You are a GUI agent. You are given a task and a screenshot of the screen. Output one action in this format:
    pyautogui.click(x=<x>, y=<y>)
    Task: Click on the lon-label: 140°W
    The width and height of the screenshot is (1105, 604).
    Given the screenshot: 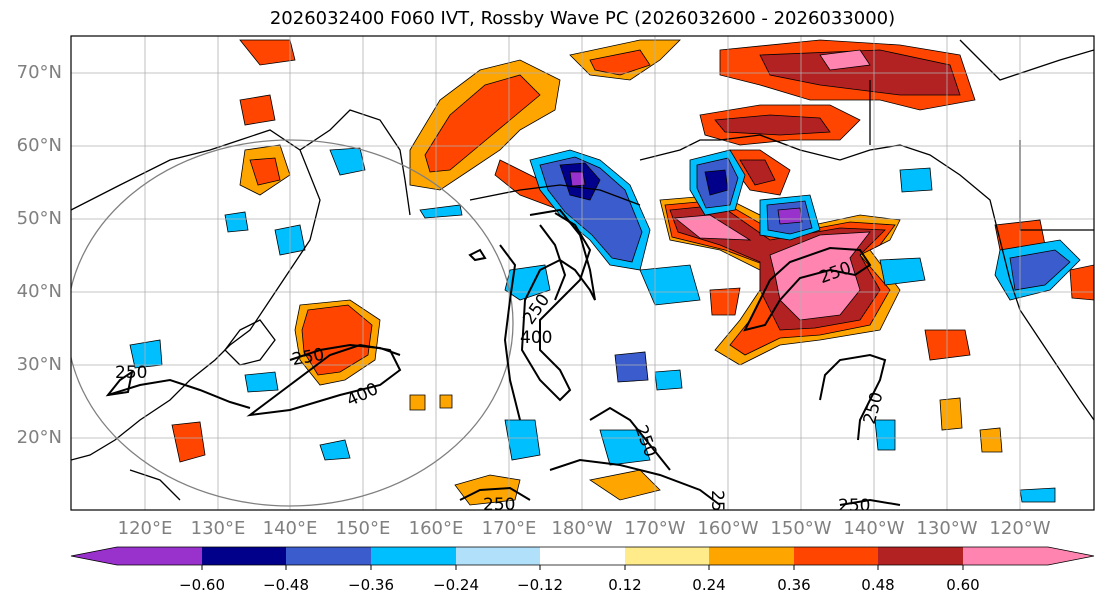 What is the action you would take?
    pyautogui.click(x=874, y=528)
    